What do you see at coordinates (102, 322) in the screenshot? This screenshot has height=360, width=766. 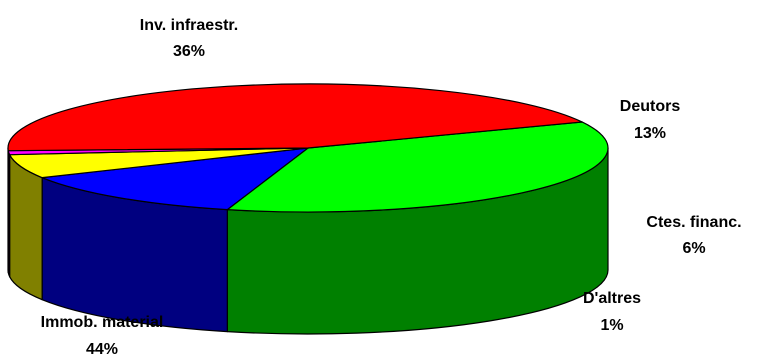 I see `slice-label-immob-material: Immob. material` at bounding box center [102, 322].